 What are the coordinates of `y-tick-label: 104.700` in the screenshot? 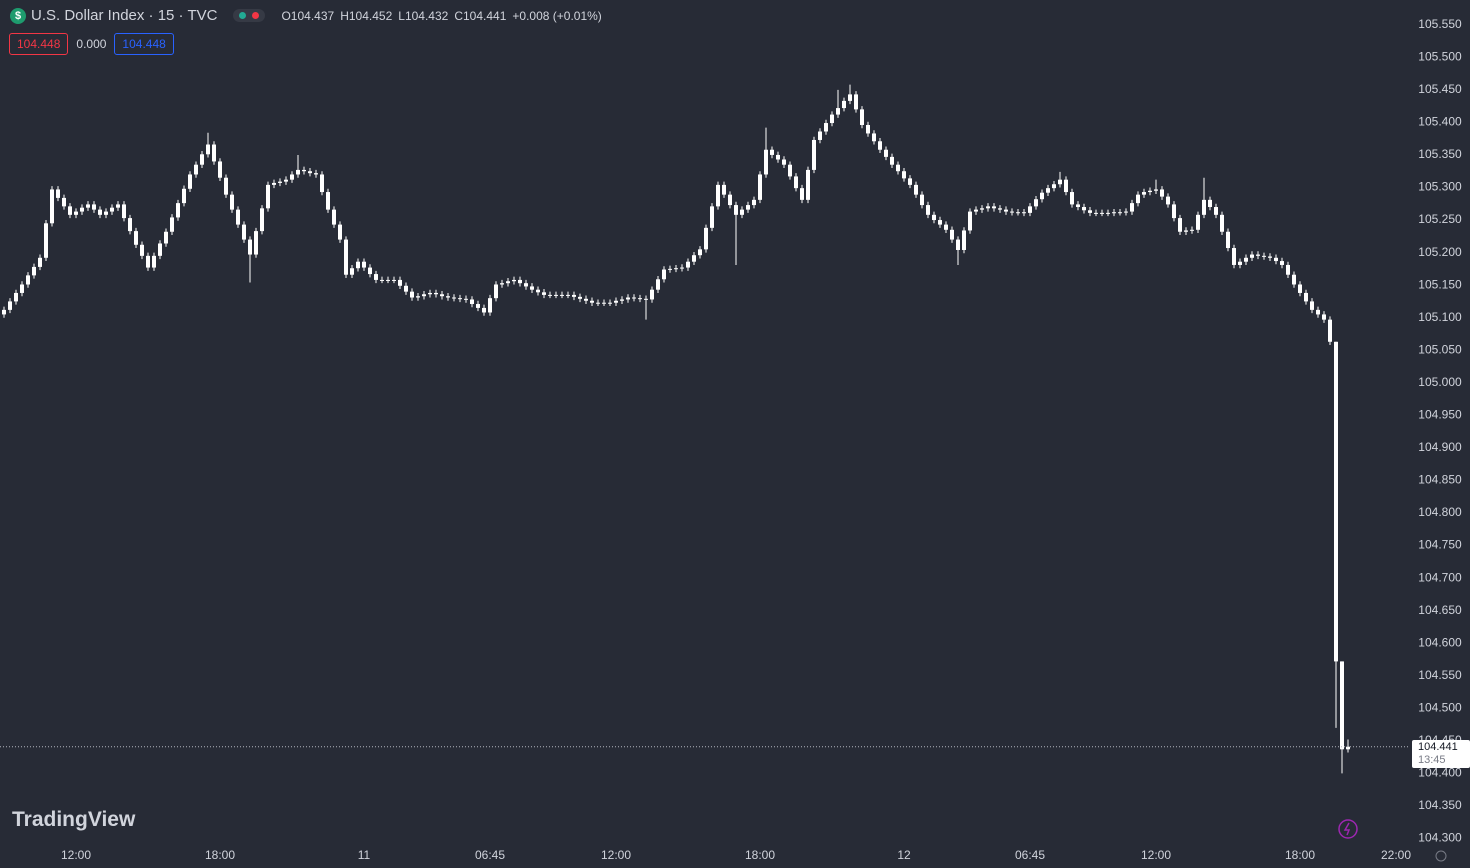 It's located at (1440, 577).